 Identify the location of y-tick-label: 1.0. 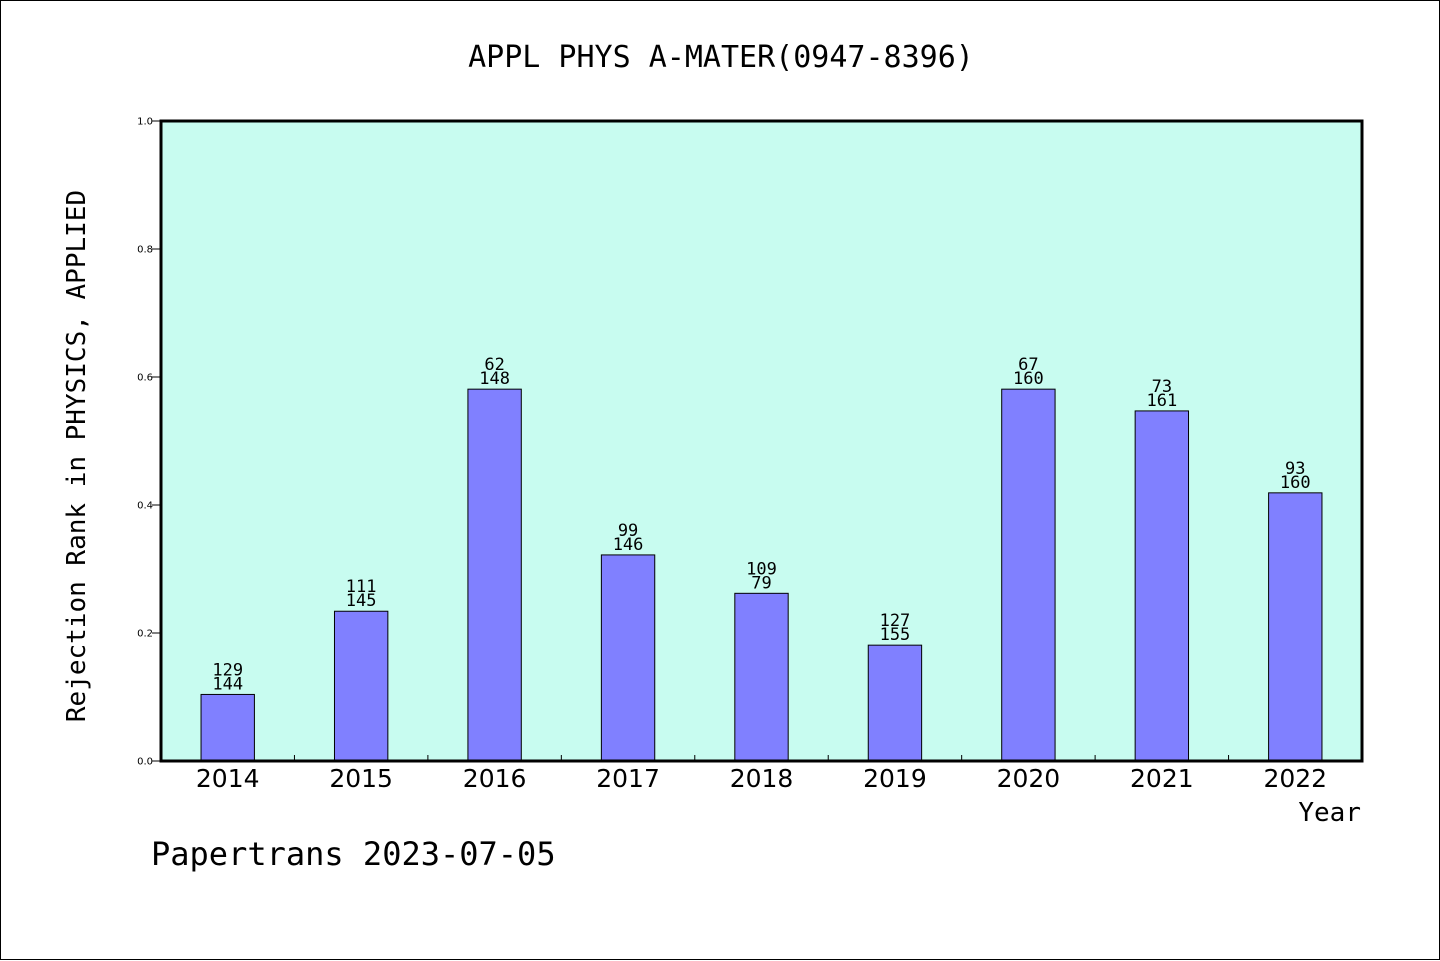
(145, 122).